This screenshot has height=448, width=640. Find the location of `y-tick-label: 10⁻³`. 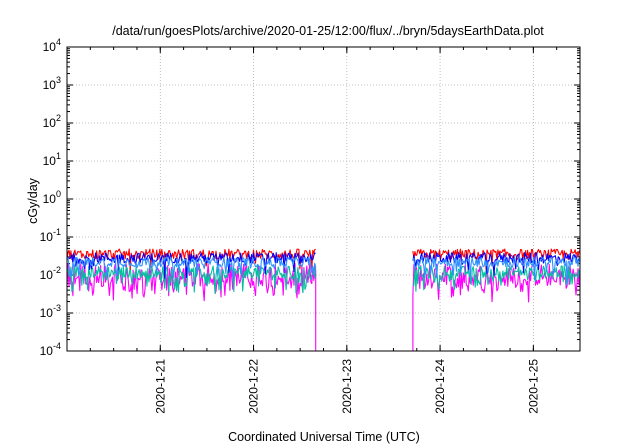

y-tick-label: 10⁻³ is located at coordinates (50, 311).